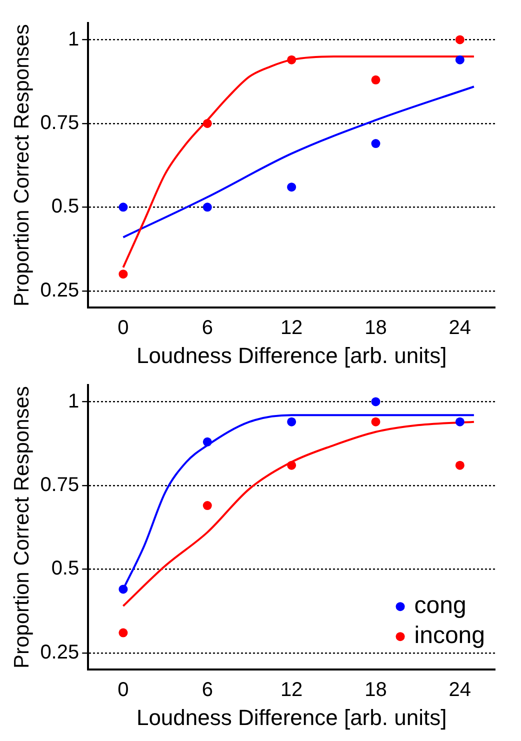  I want to click on legend-label: incong, so click(450, 636).